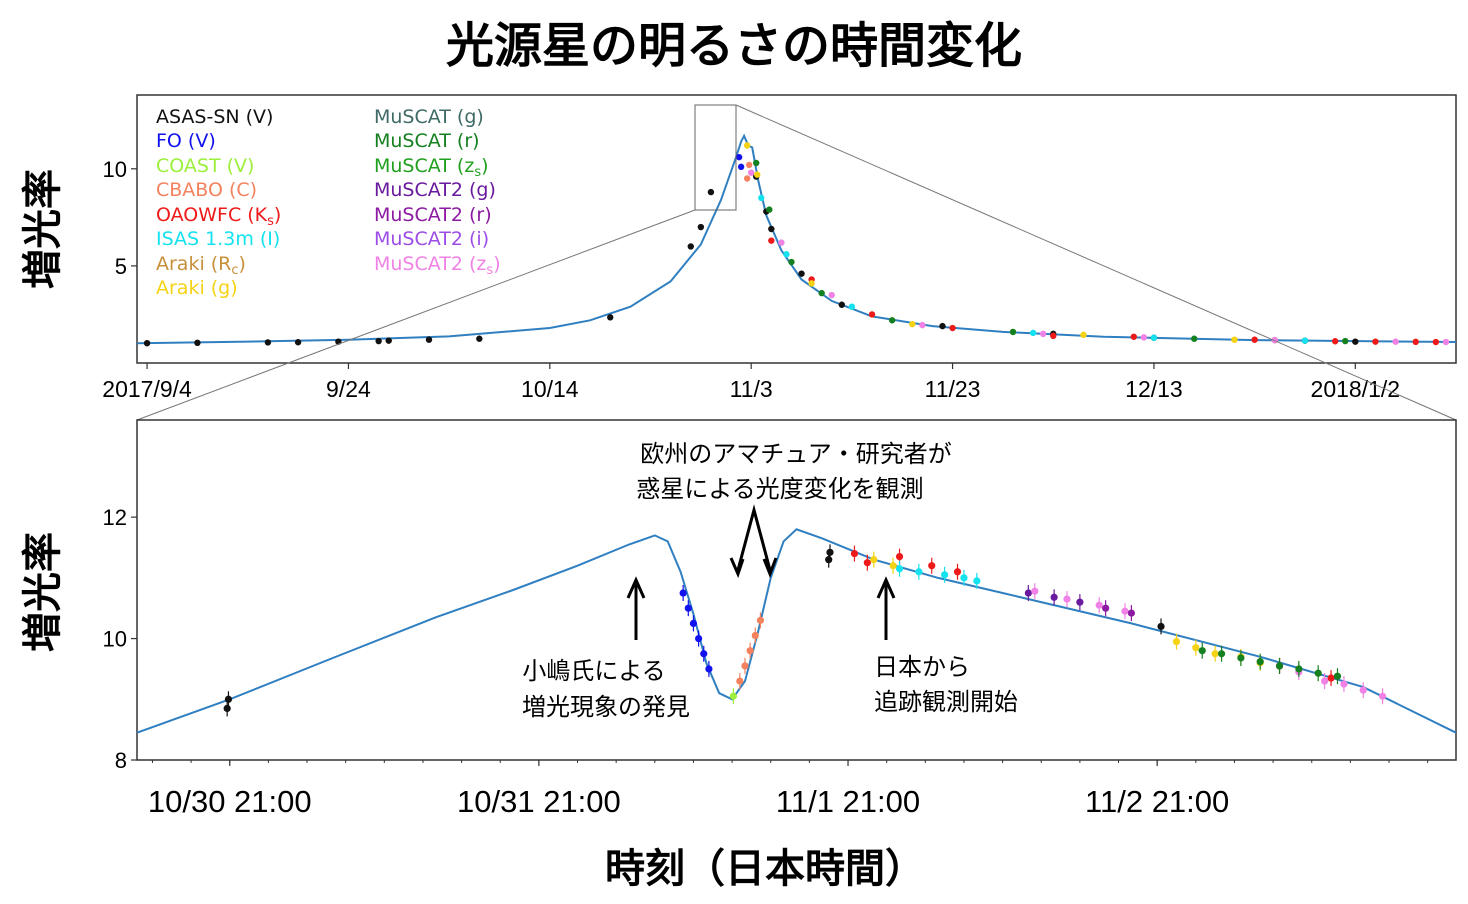 The image size is (1468, 904). What do you see at coordinates (1106, 608) in the screenshot?
I see `data-point-muscat2-r` at bounding box center [1106, 608].